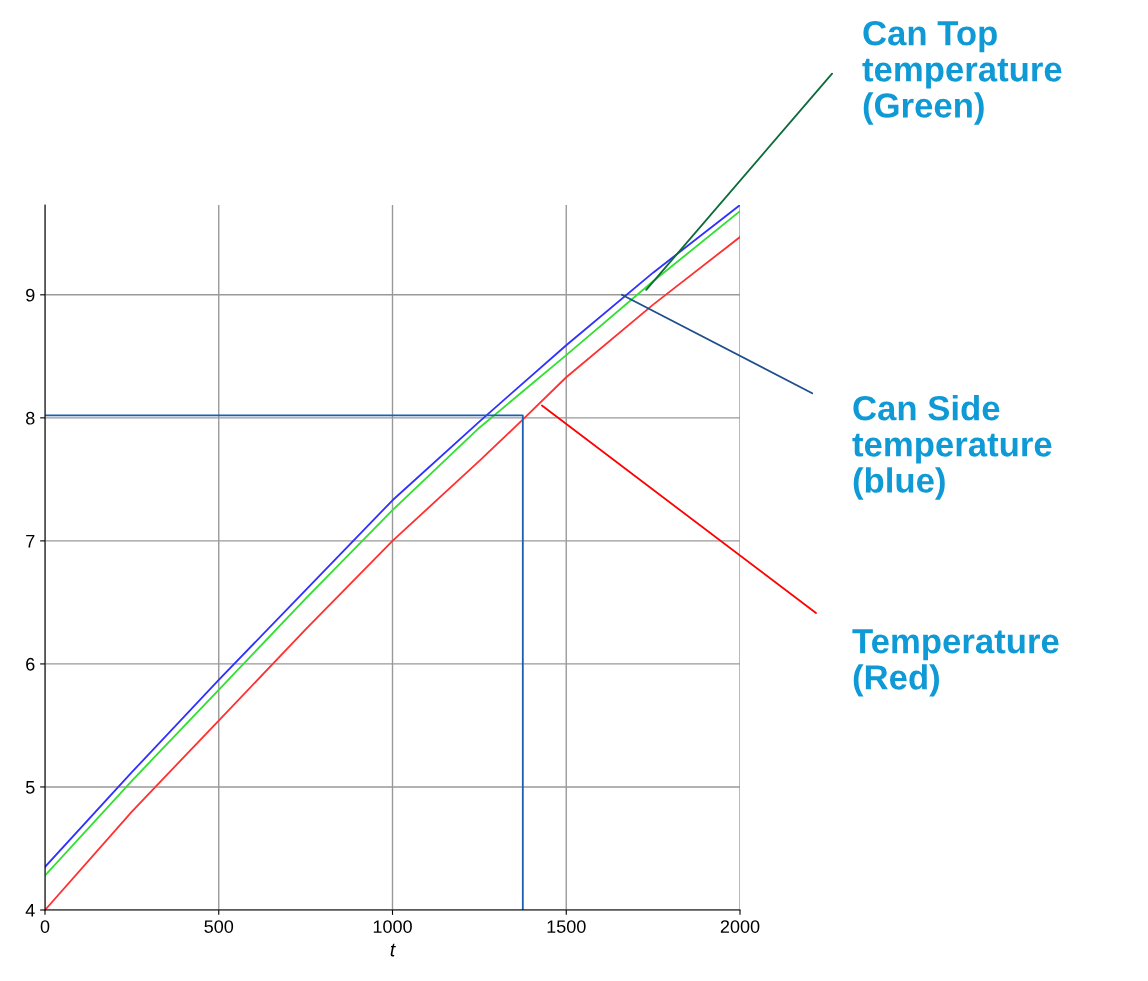 Image resolution: width=1148 pixels, height=981 pixels. I want to click on x-tick-label: 2000, so click(740, 926).